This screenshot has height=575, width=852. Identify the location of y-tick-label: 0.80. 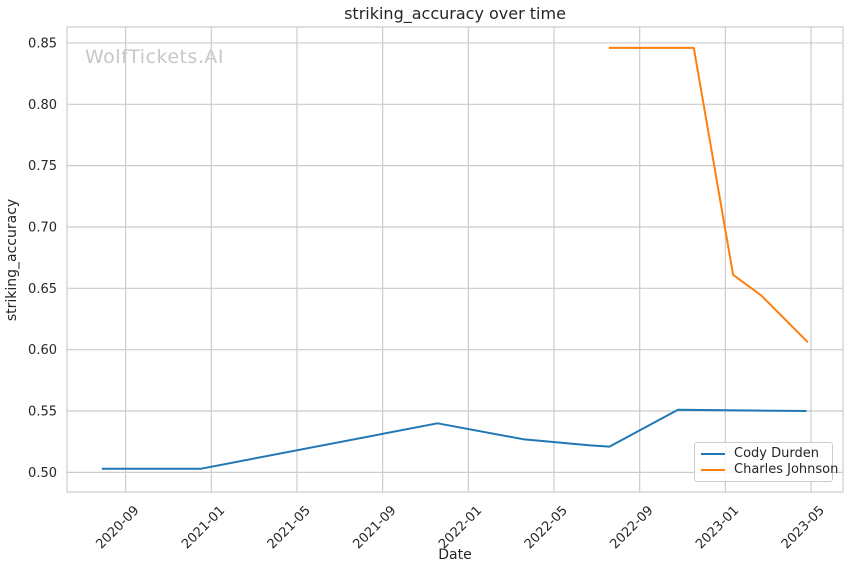
(42, 105).